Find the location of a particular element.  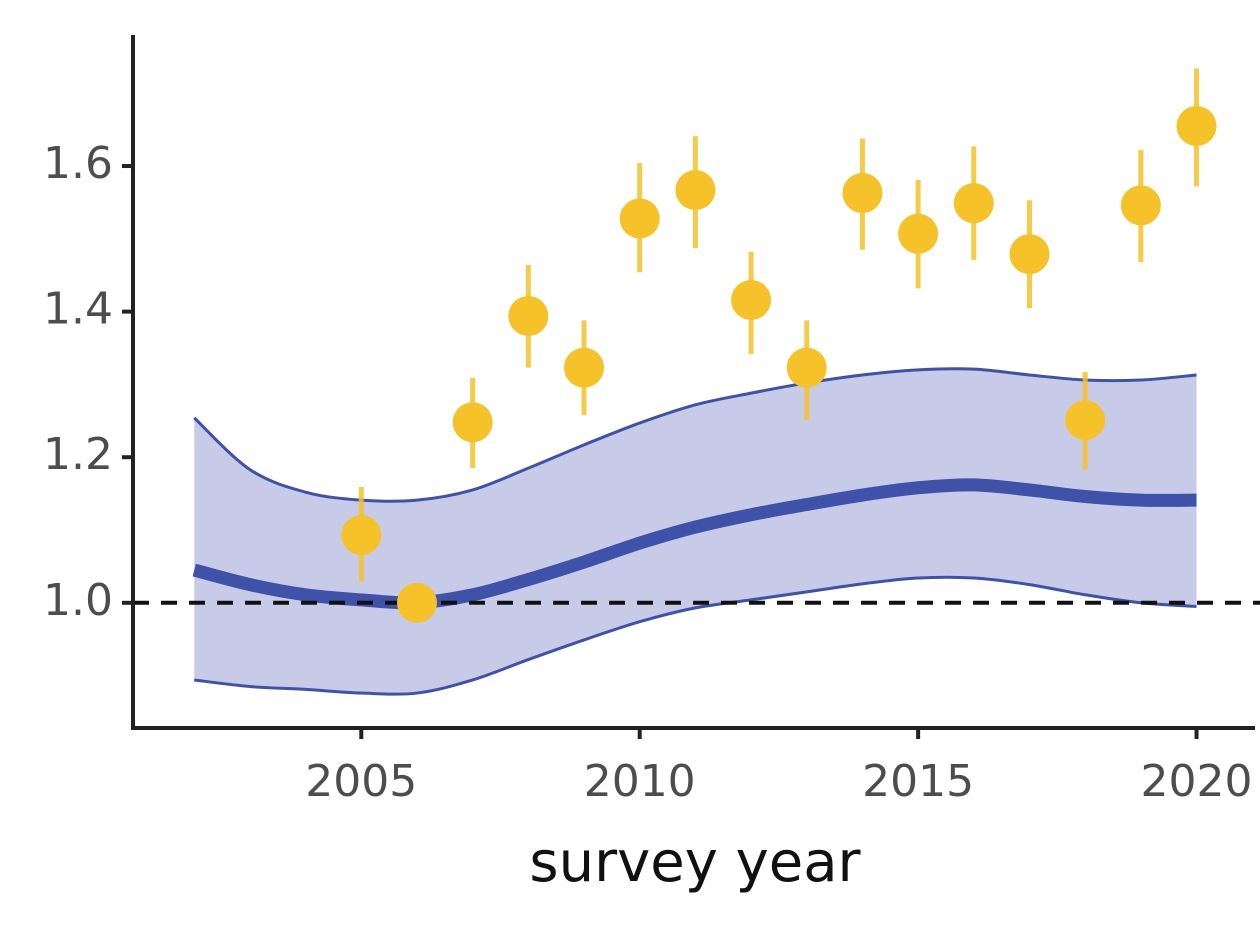

y-tick-label: 1.0 is located at coordinates (78, 600).